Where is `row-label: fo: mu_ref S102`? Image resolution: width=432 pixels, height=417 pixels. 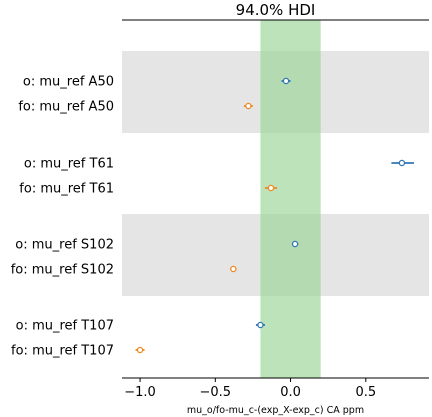
row-label: fo: mu_ref S102 is located at coordinates (62, 270).